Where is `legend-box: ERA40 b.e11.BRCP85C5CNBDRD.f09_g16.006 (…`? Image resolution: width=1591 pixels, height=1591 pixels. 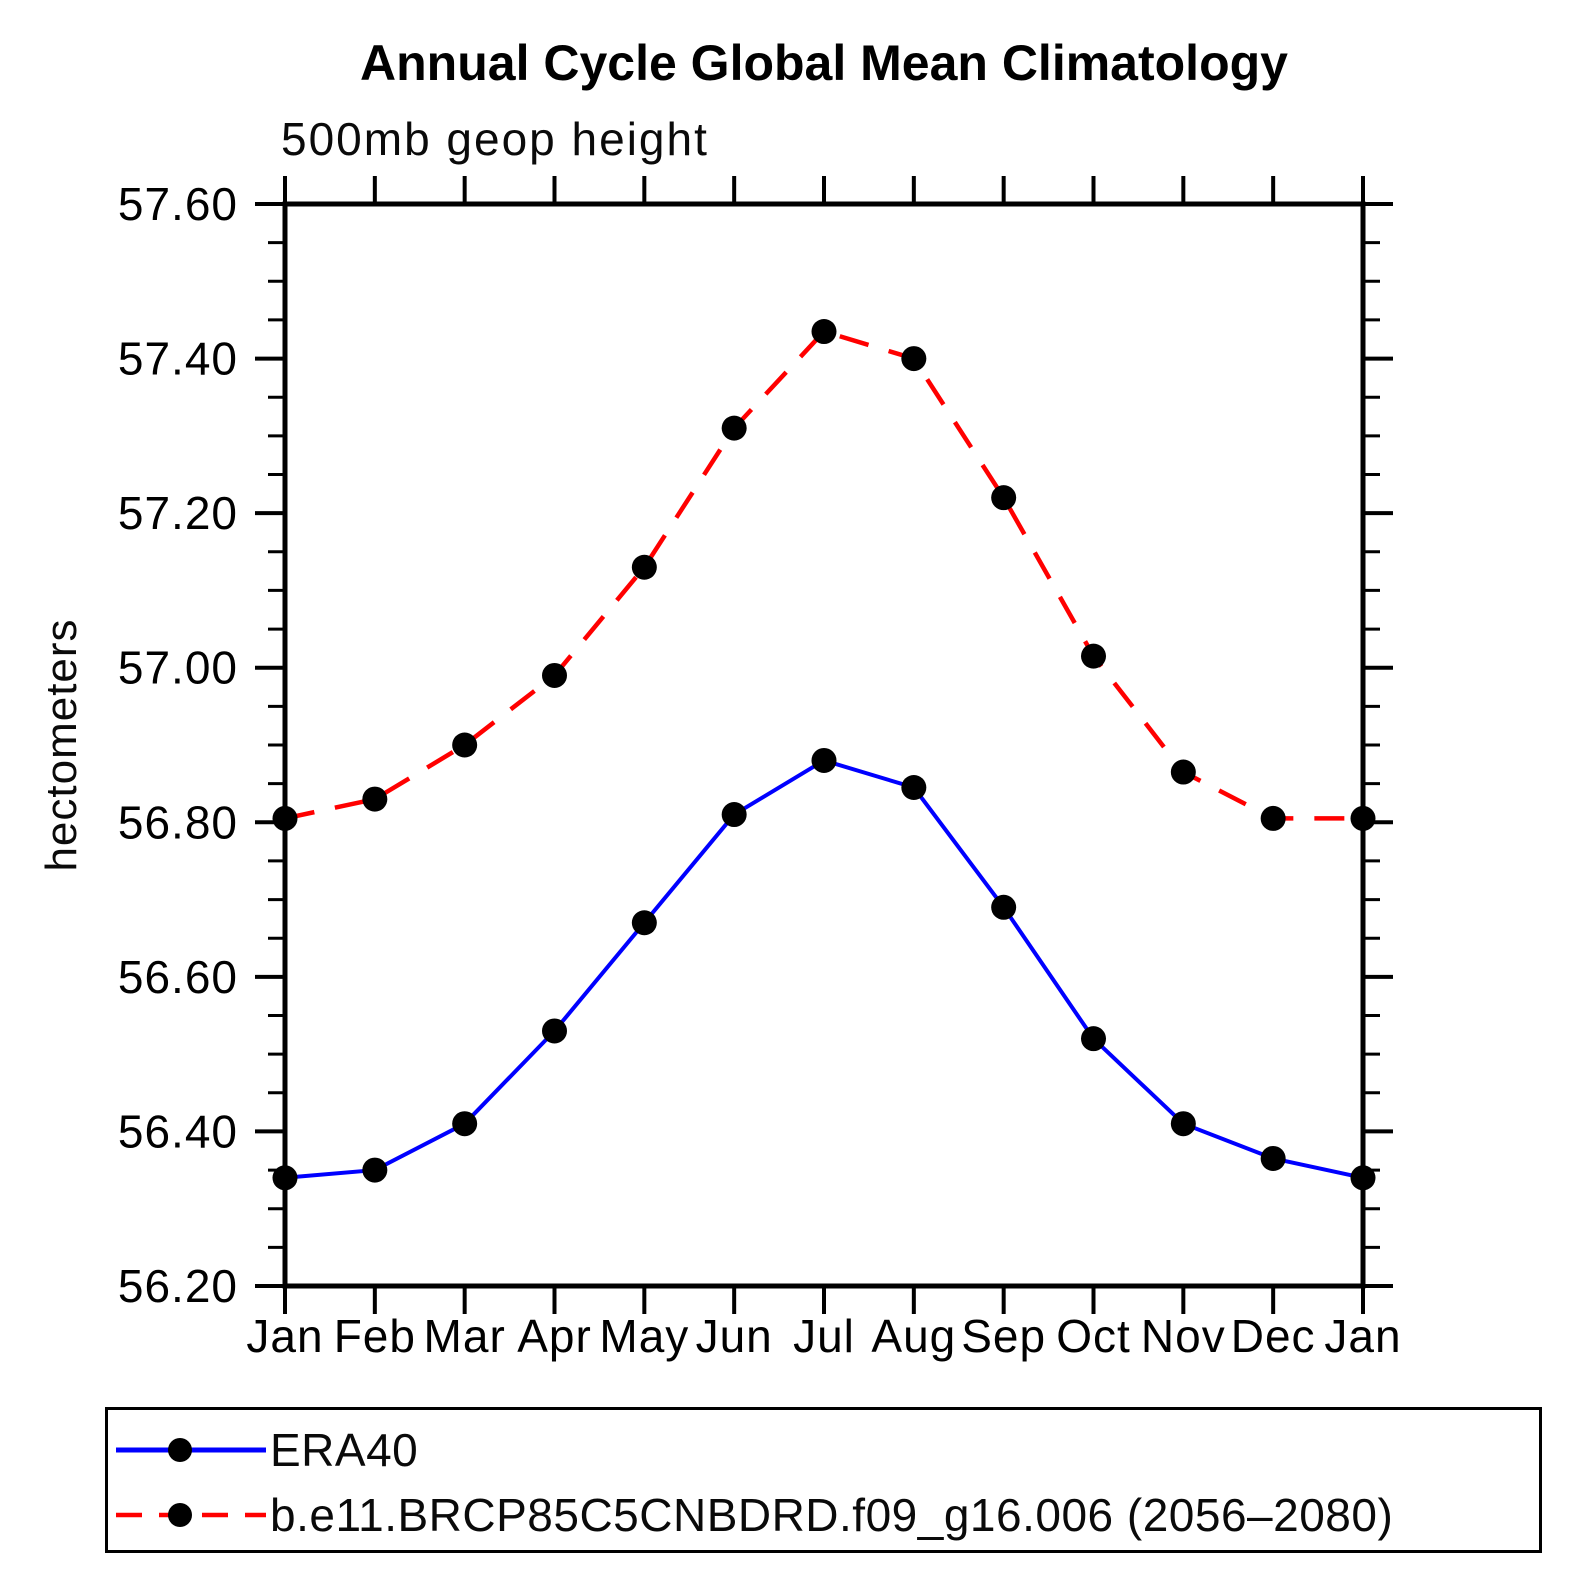
legend-box: ERA40 b.e11.BRCP85C5CNBDRD.f09_g16.006 (… is located at coordinates (823, 1480).